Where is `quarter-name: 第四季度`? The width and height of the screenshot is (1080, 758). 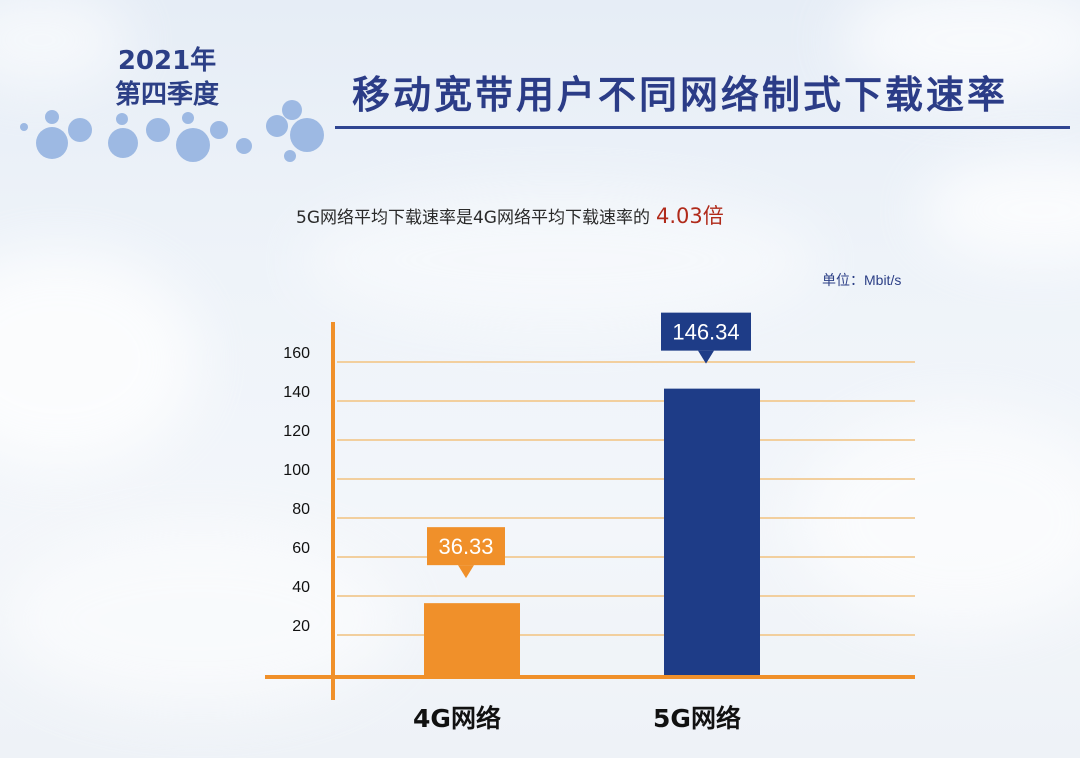 quarter-name: 第四季度 is located at coordinates (166, 95).